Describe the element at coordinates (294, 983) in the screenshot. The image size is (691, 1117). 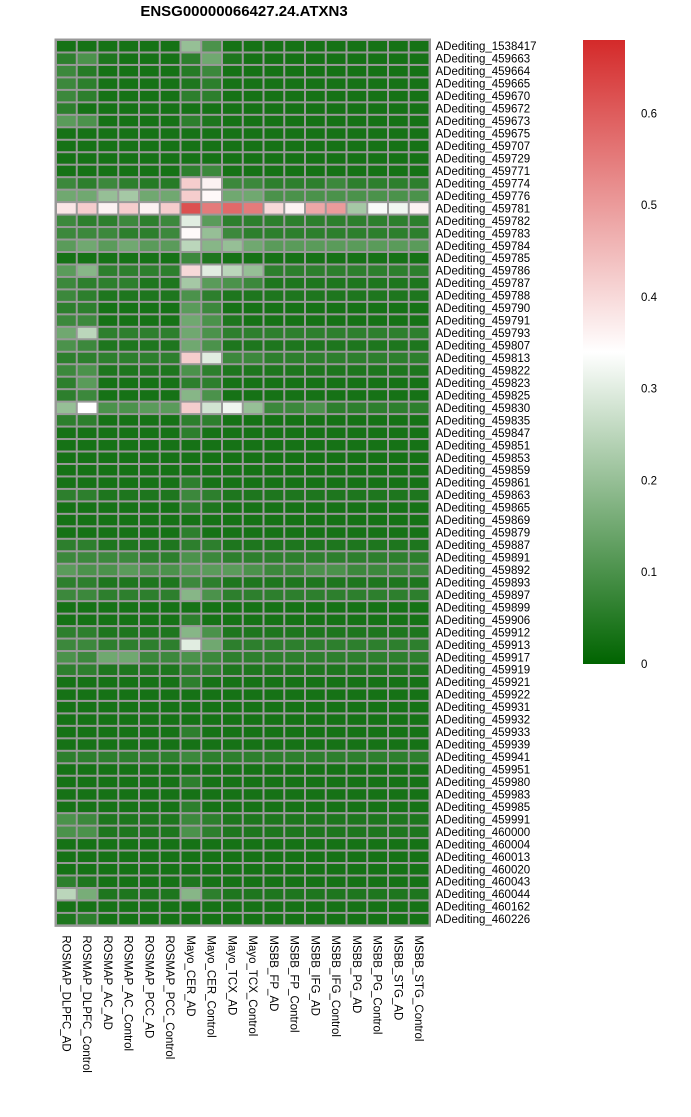
I see `column-label: MSBB_FP_Control` at that location.